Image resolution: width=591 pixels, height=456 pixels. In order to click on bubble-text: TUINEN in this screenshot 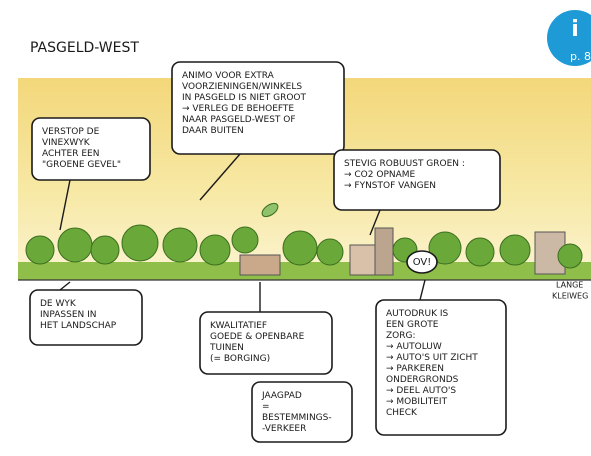, I will do `click(226, 348)`.